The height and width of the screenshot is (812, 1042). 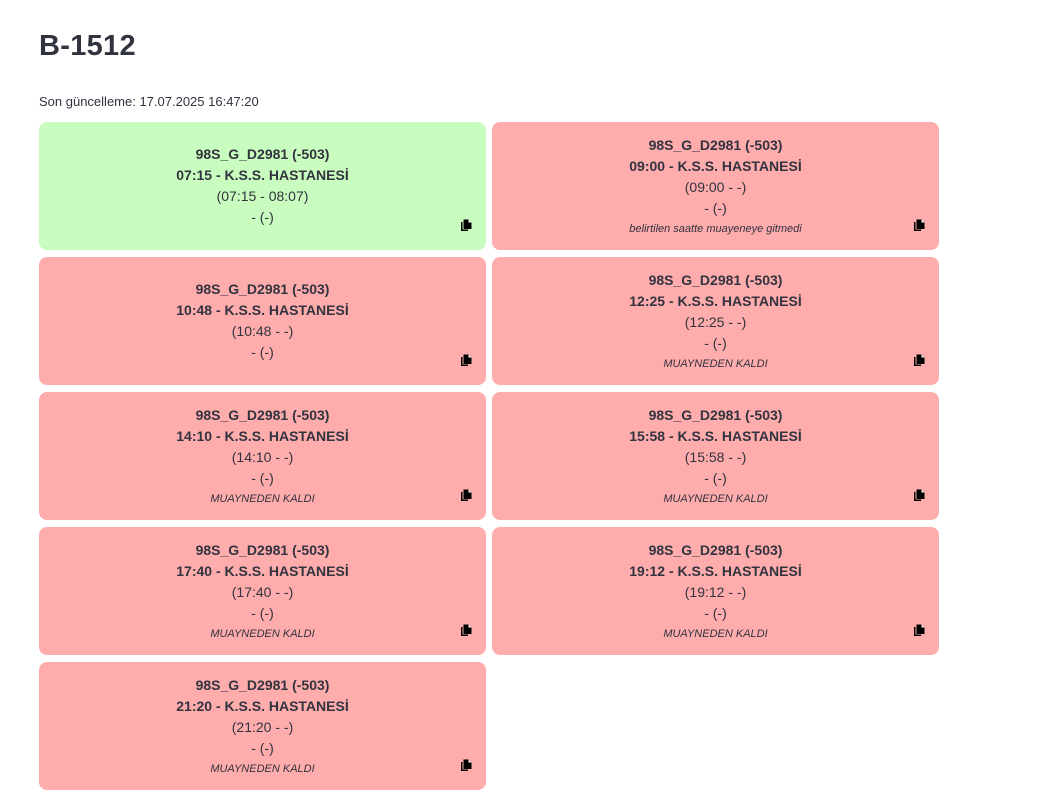 I want to click on card-appointment: 14:10 - K.S.S. HASTANESİ, so click(x=262, y=435).